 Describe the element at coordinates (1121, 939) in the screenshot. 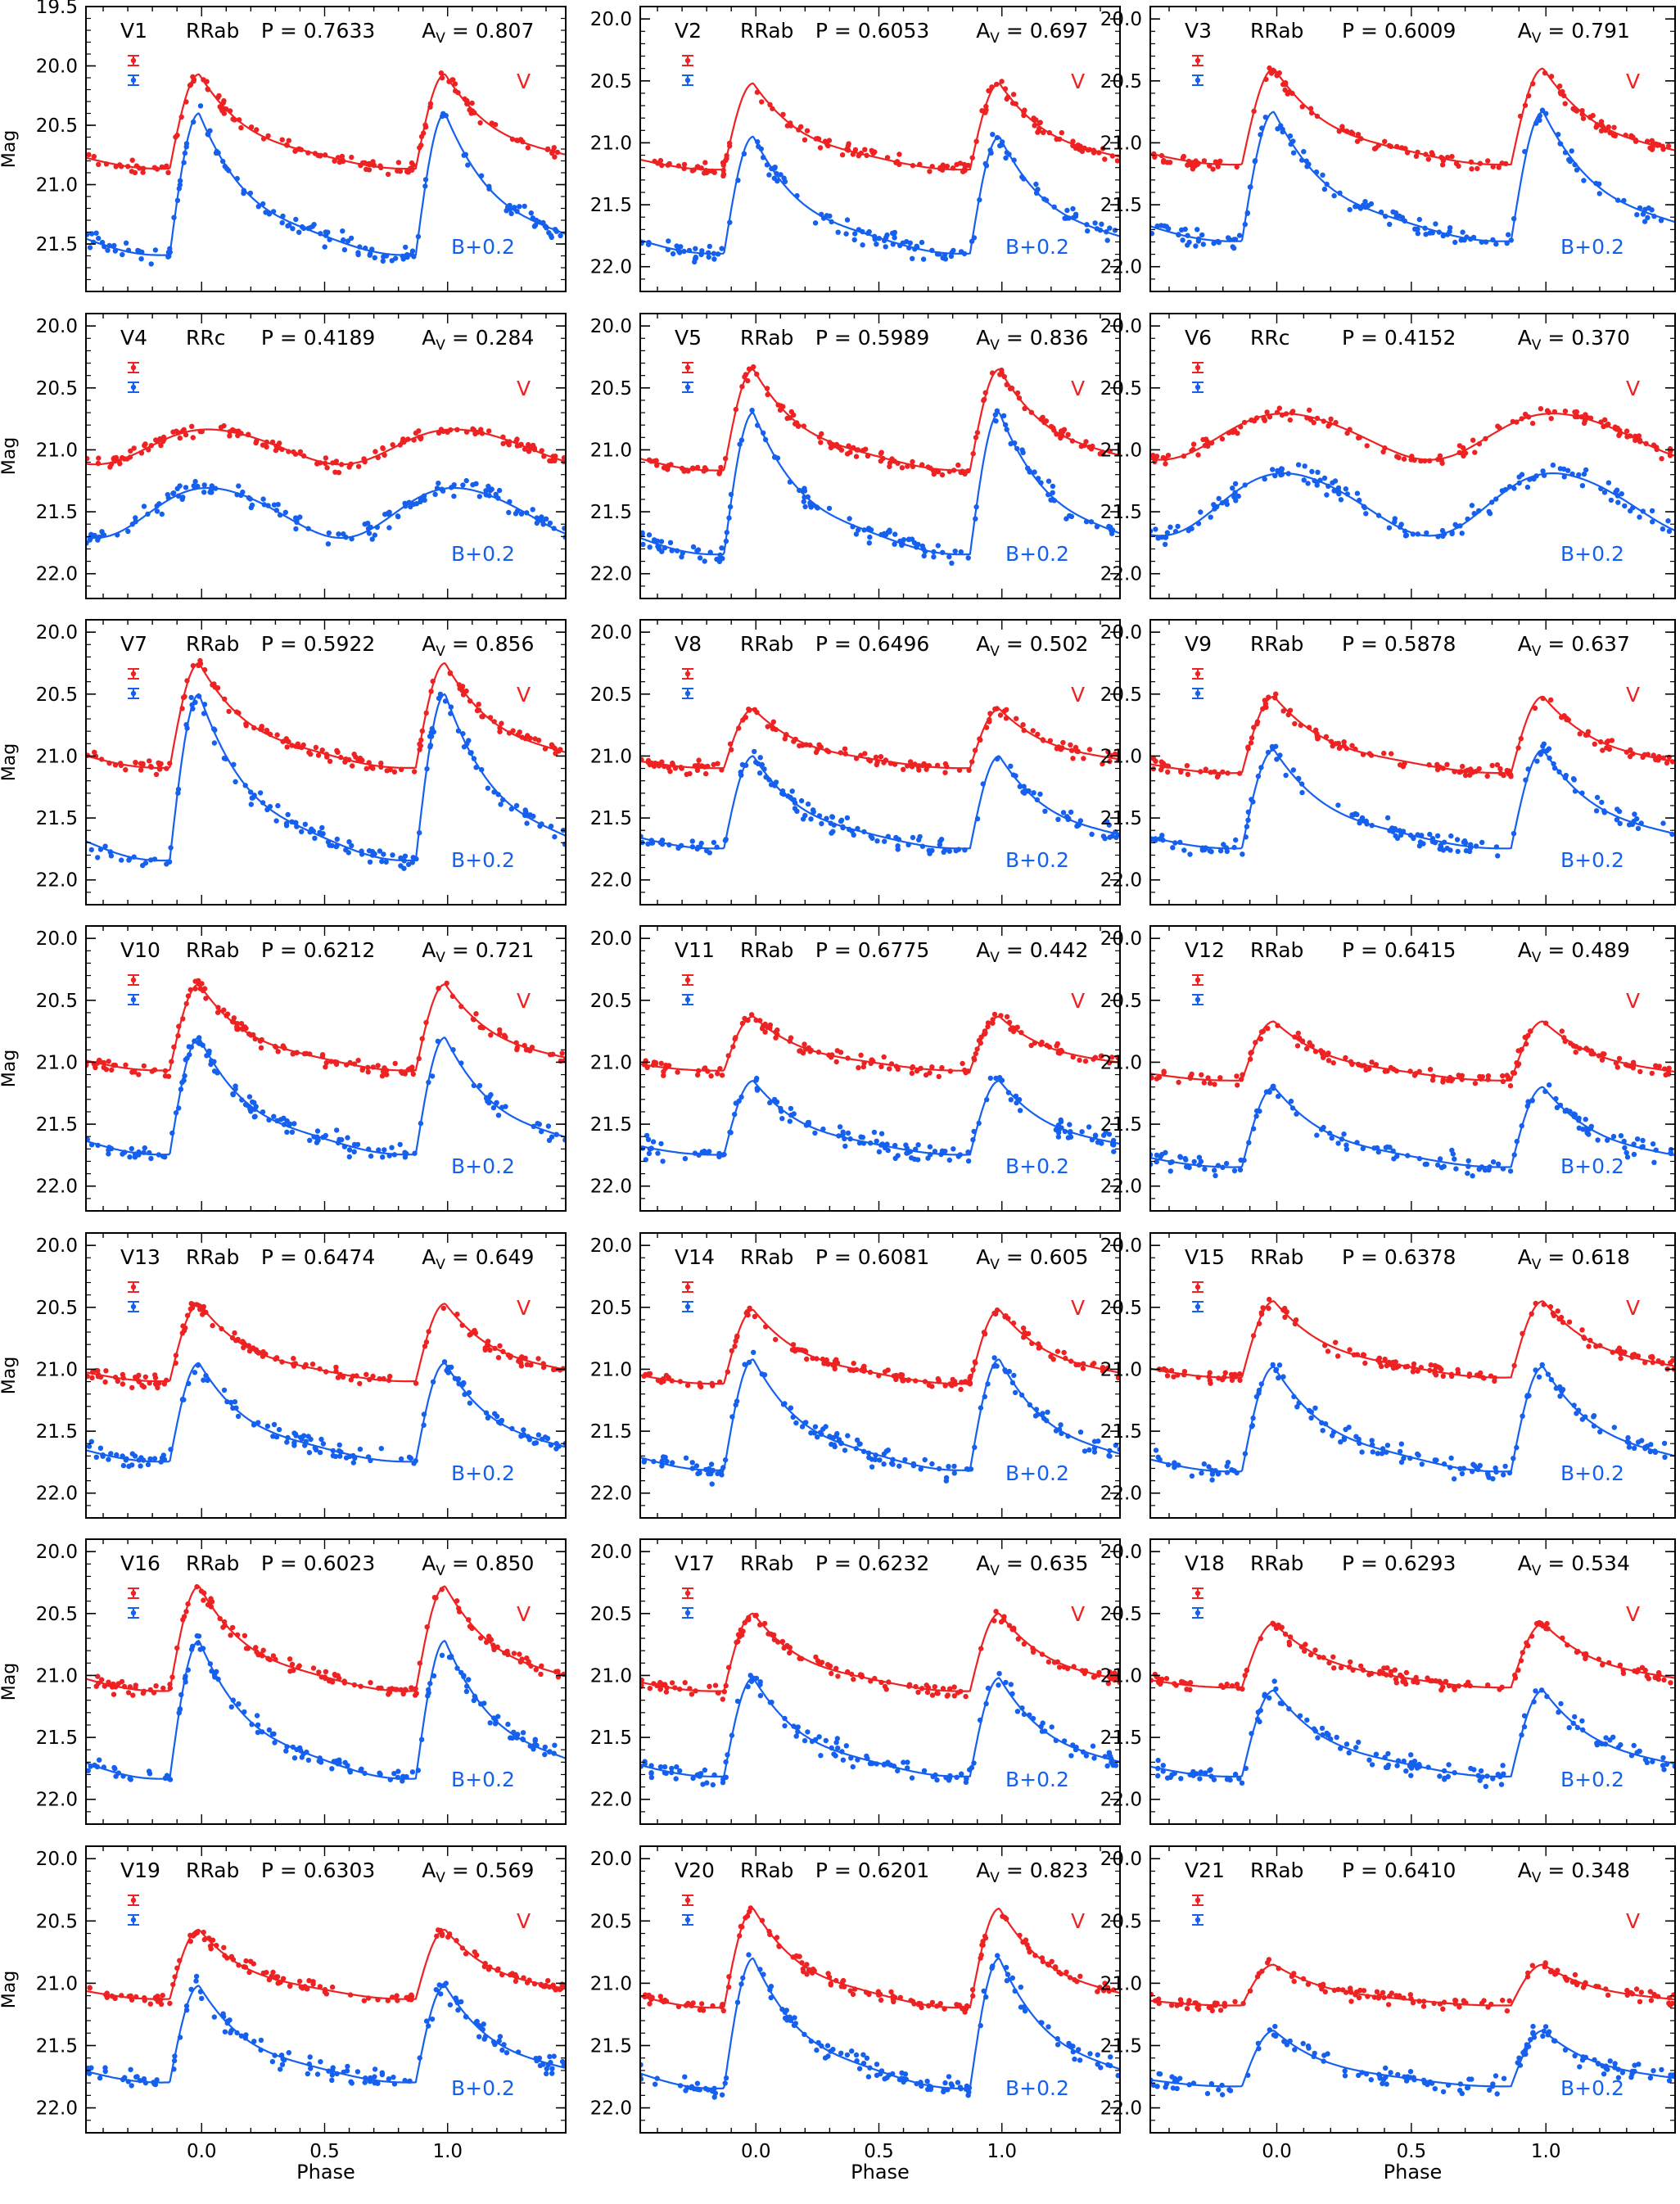

I see `y-tick-label: 20.0` at that location.